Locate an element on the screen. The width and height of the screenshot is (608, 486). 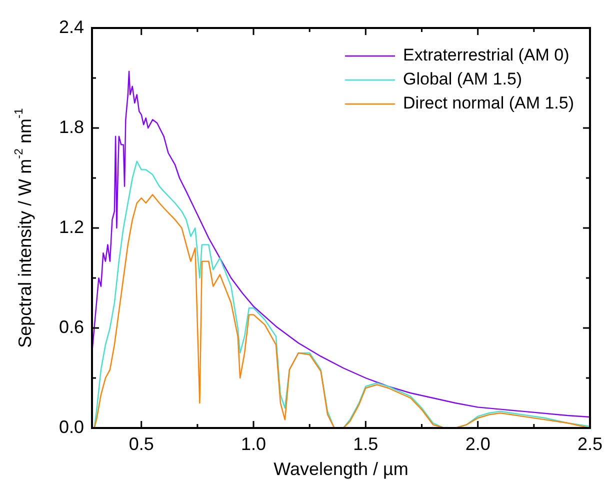
x-tick-label: 2.0 is located at coordinates (477, 444).